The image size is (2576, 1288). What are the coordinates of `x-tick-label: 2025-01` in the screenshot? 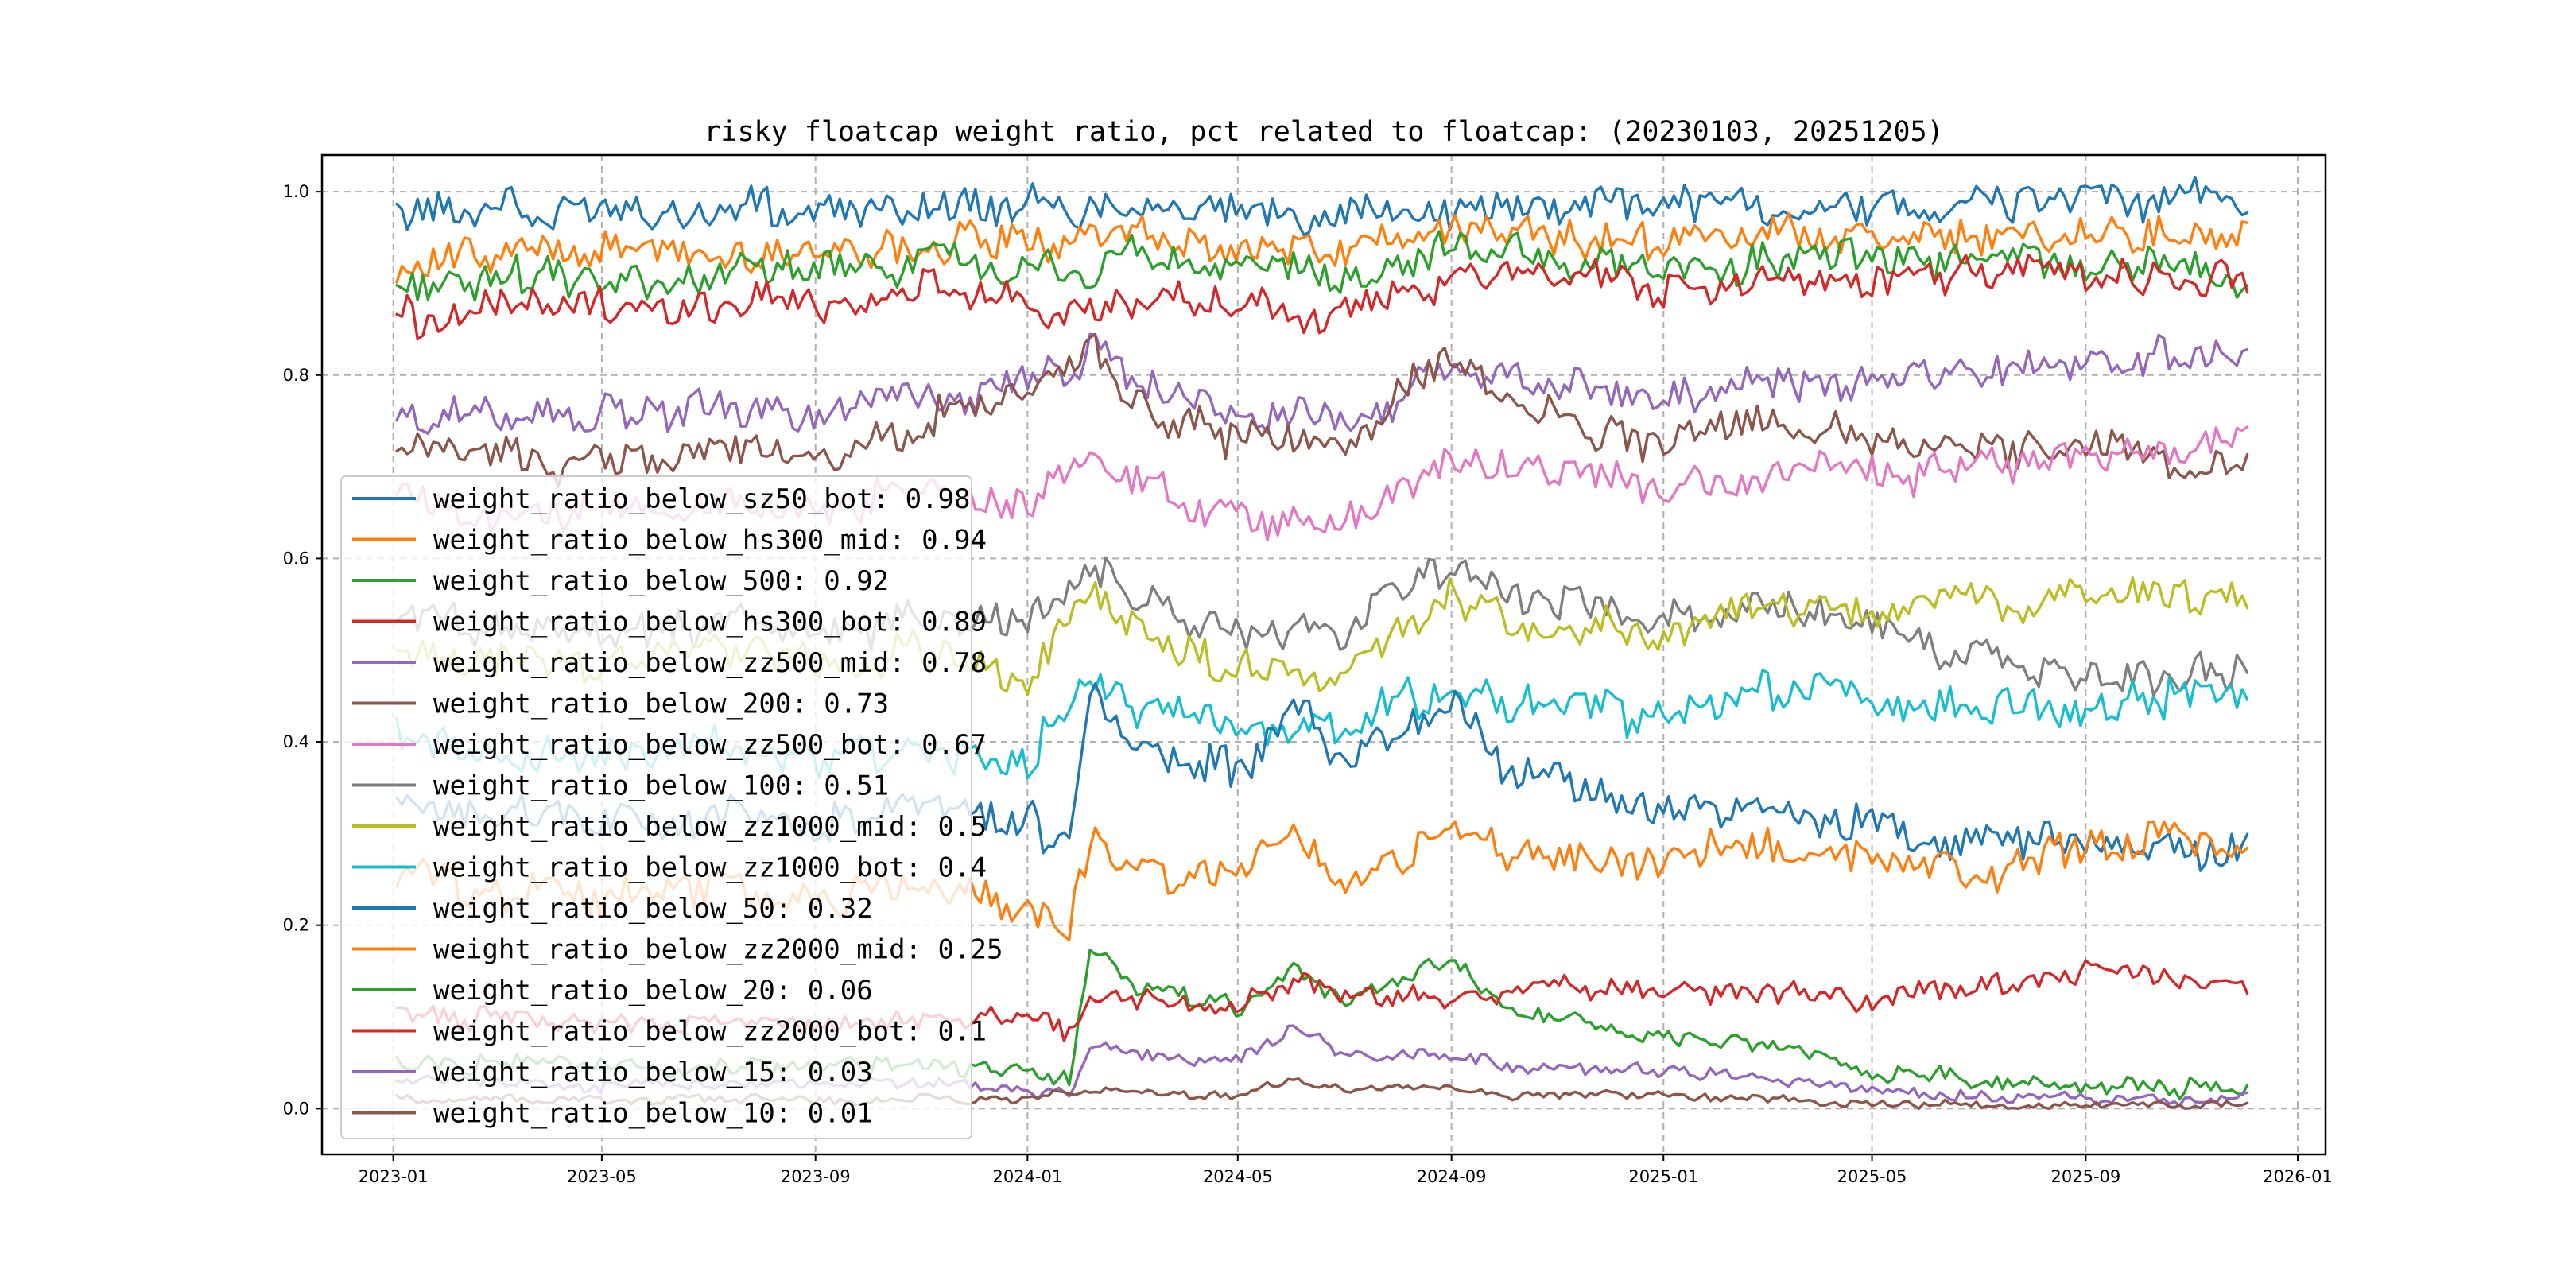 It's located at (1663, 1176).